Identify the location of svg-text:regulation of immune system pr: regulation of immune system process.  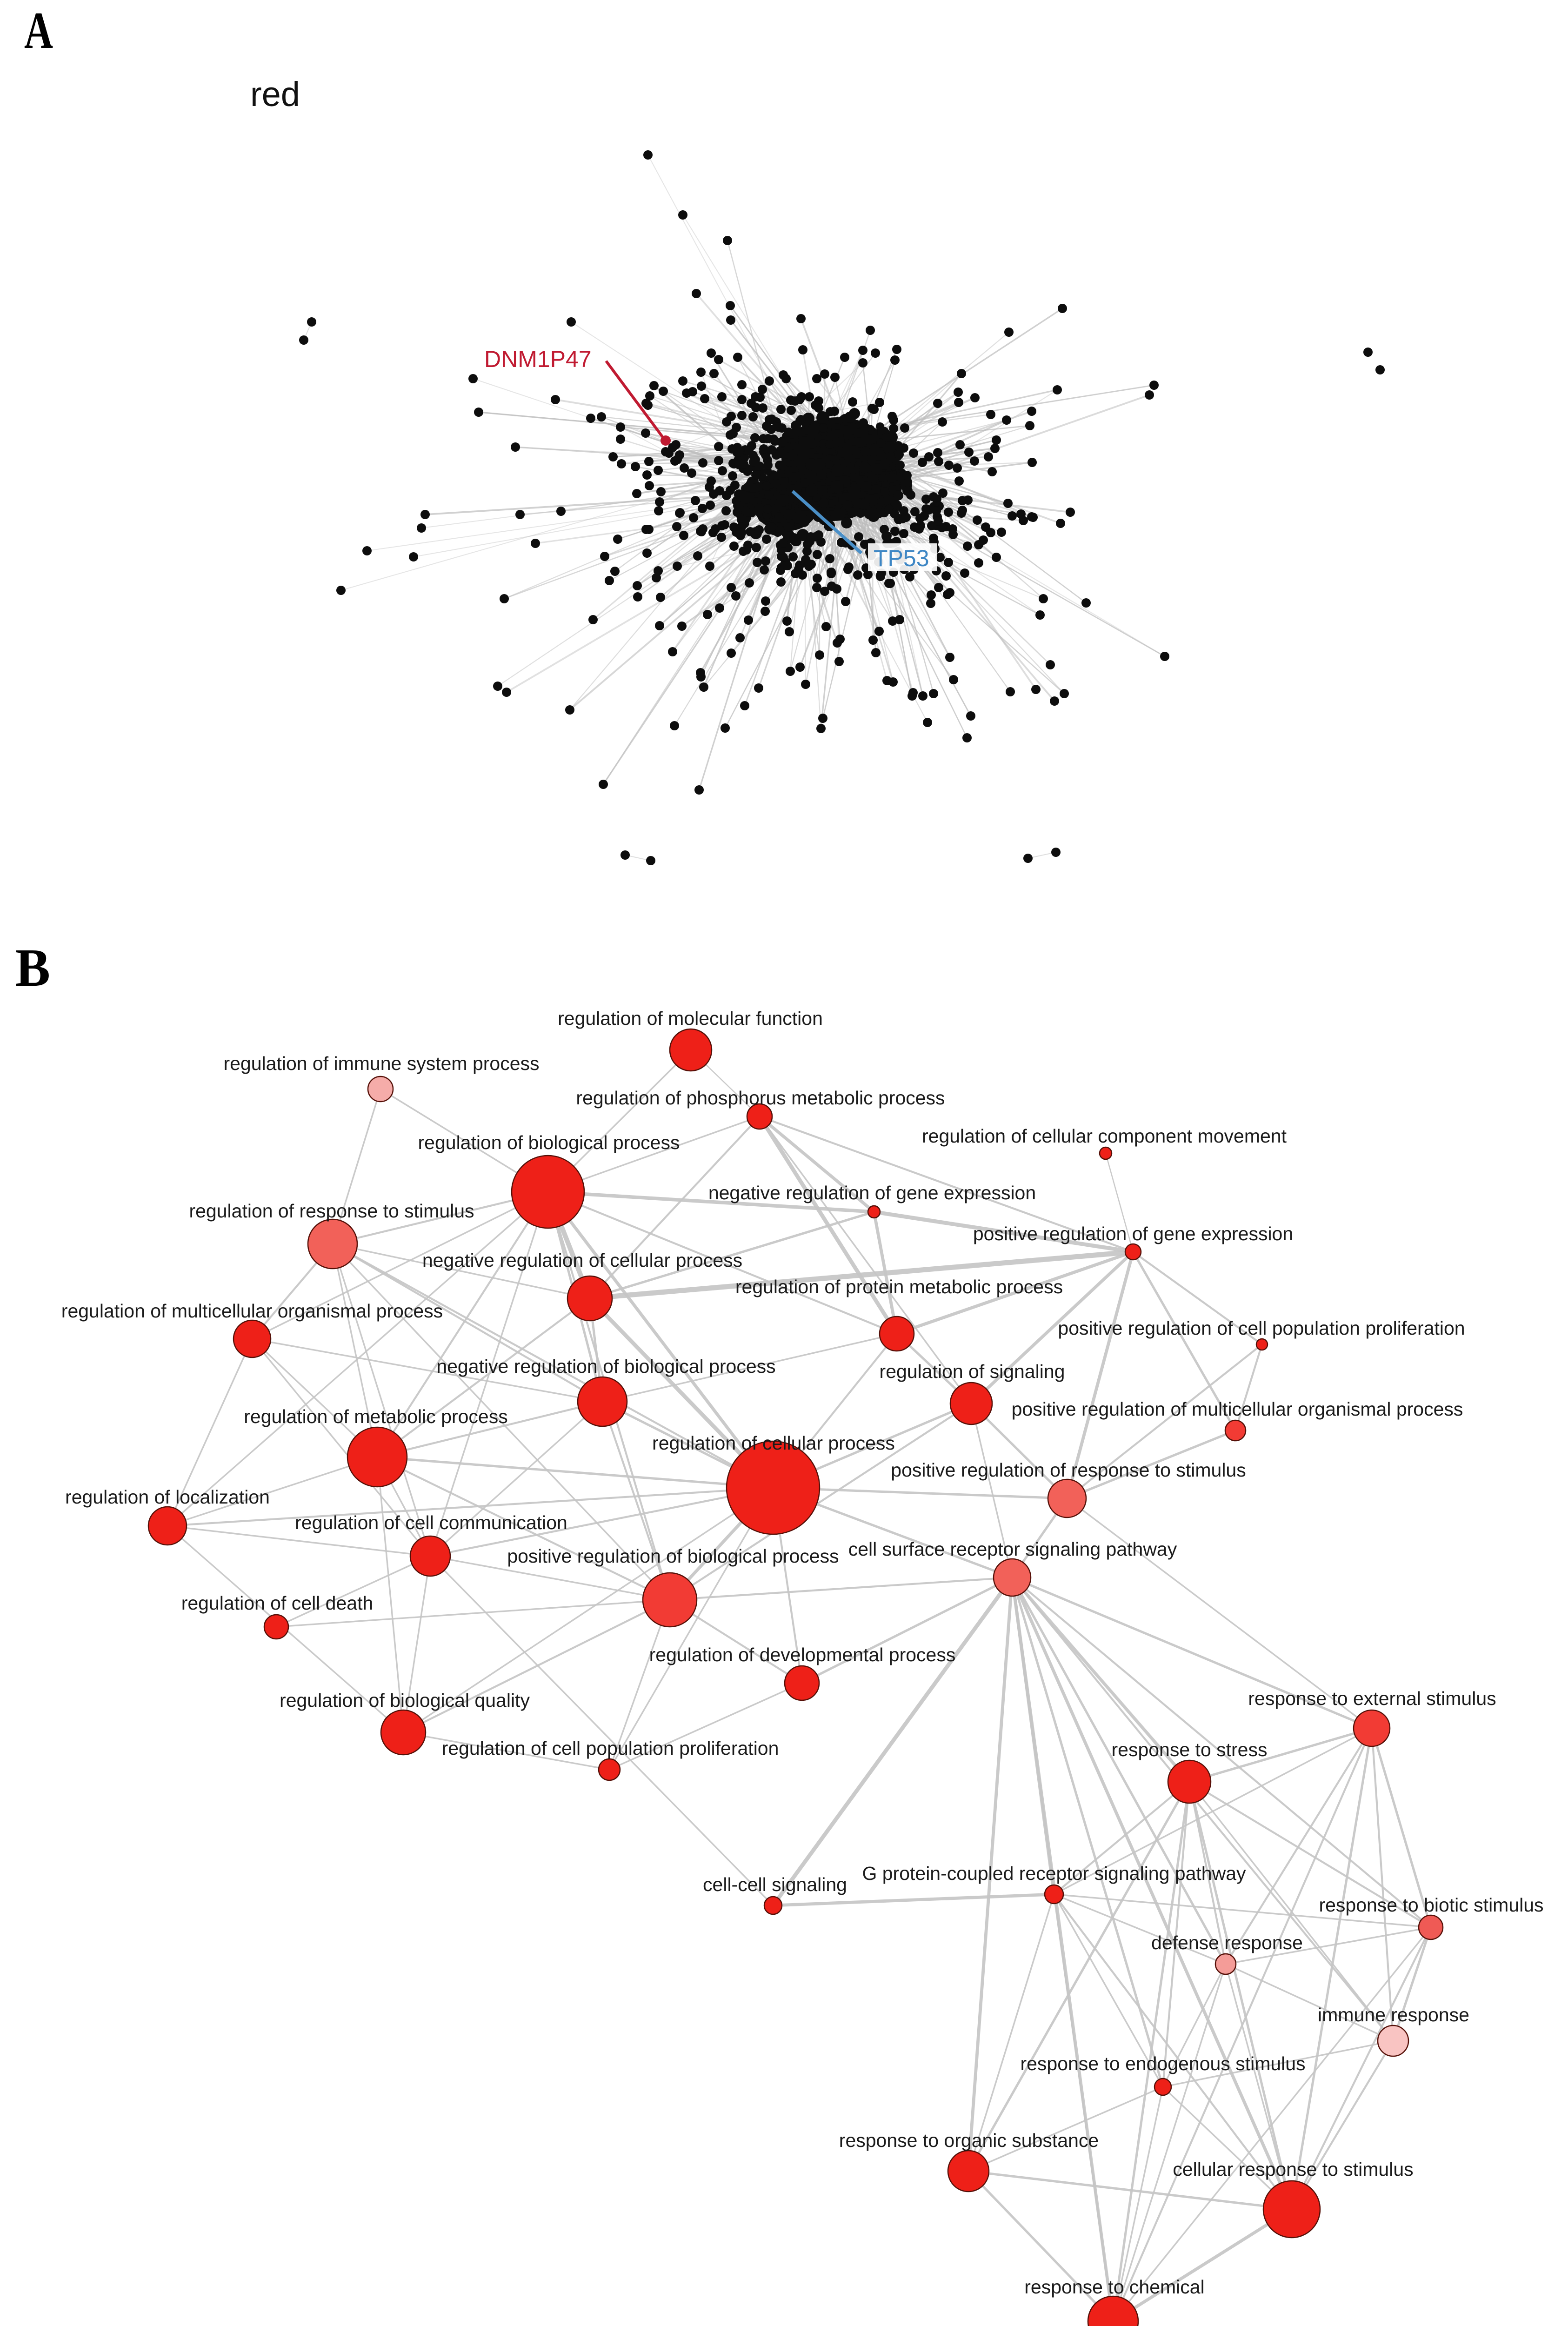
(381, 1063).